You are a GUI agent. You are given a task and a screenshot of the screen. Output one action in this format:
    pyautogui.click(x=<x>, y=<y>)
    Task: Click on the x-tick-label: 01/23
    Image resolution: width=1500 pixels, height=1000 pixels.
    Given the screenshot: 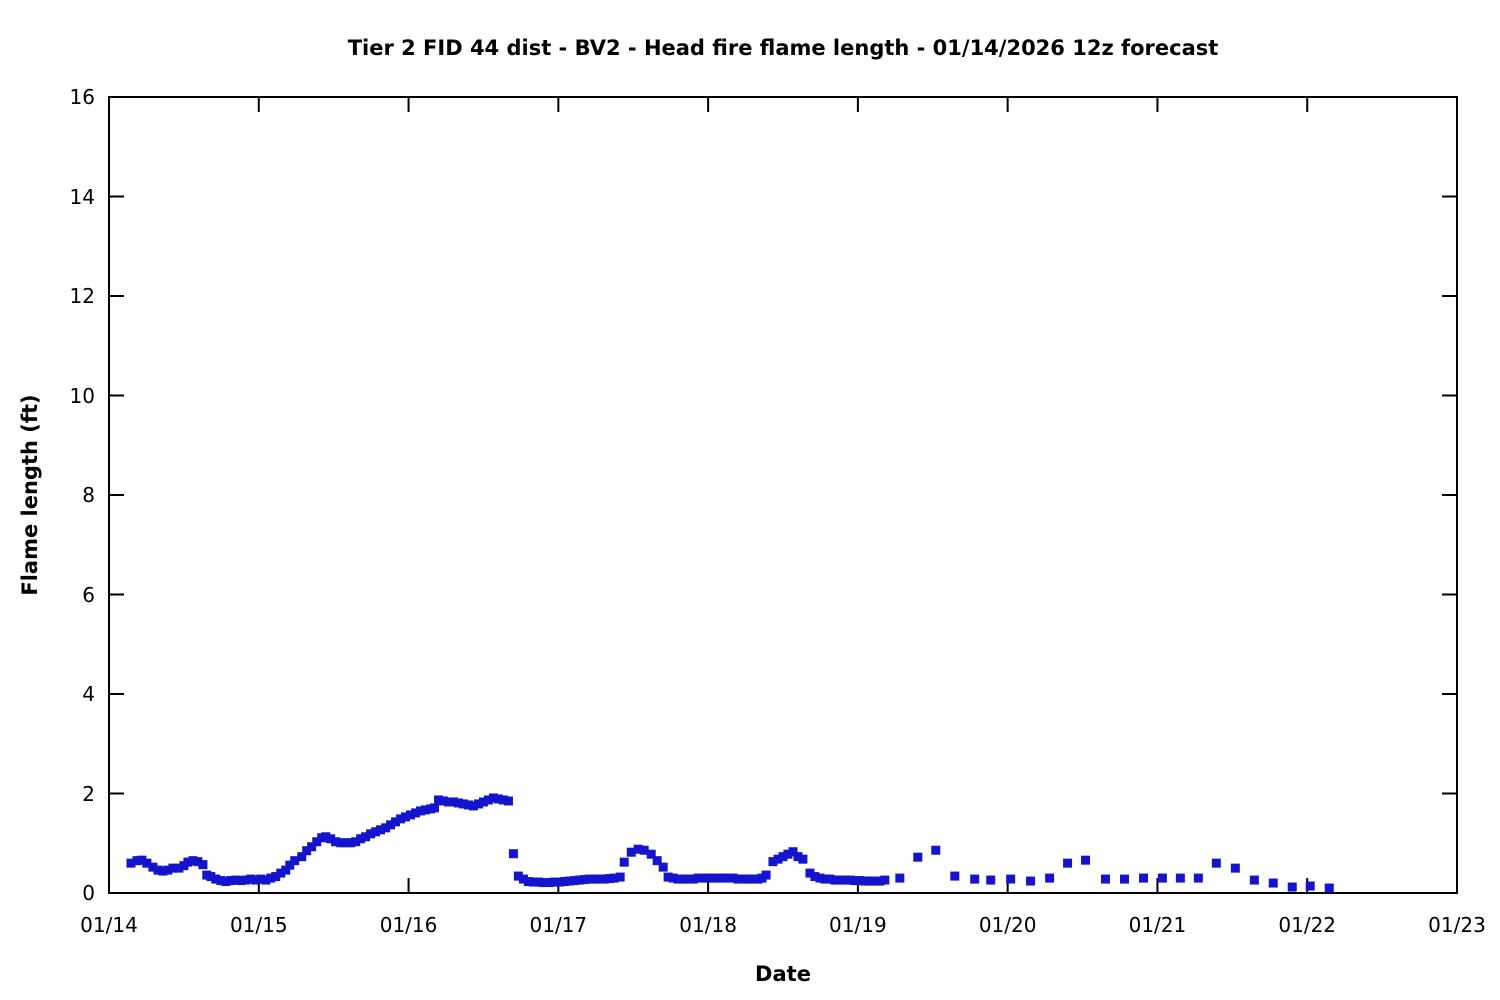 What is the action you would take?
    pyautogui.click(x=1457, y=925)
    